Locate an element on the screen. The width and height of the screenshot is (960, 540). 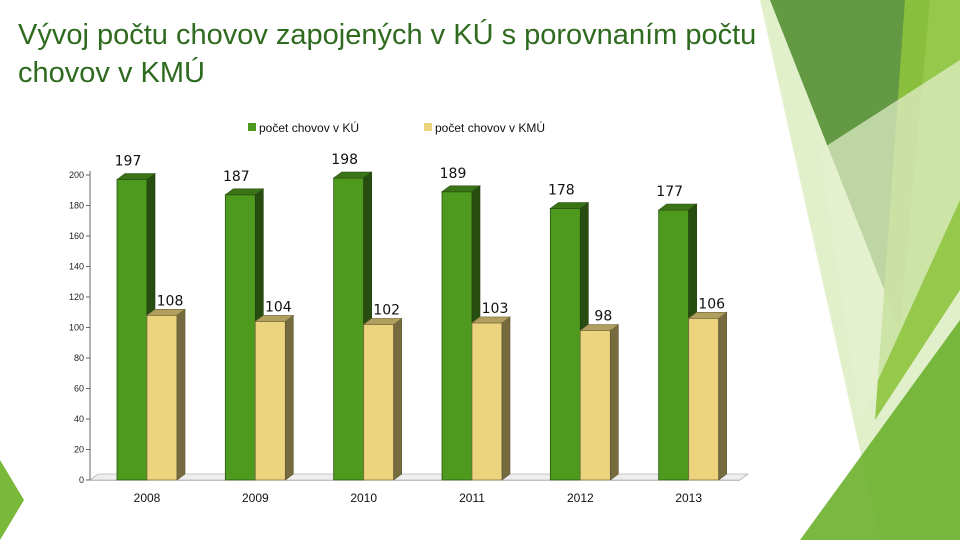
y-tick-label: 160 is located at coordinates (76, 236).